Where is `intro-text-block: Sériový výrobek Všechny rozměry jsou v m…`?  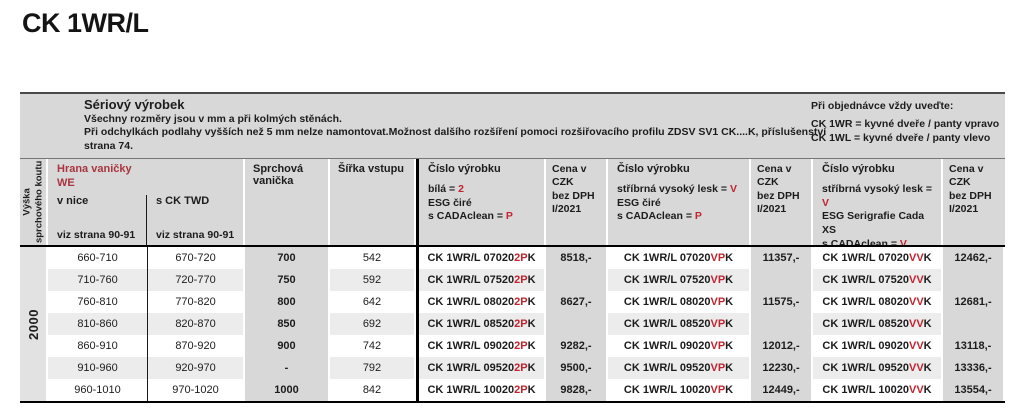 intro-text-block: Sériový výrobek Všechny rozměry jsou v m… is located at coordinates (423, 126).